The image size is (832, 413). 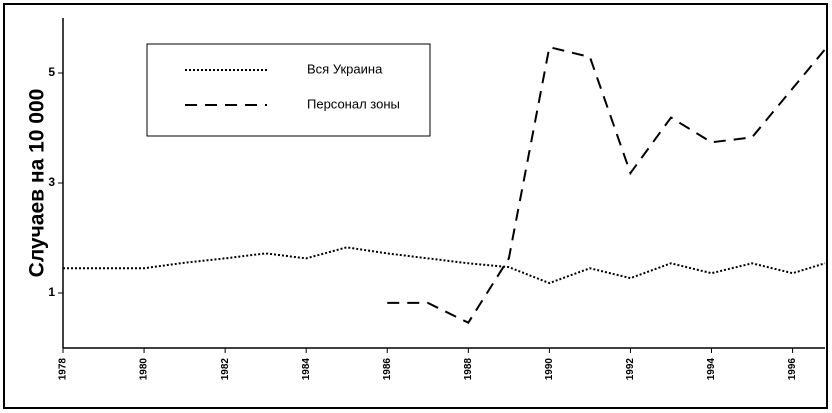 I want to click on x-tick-label: 1978, so click(x=63, y=369).